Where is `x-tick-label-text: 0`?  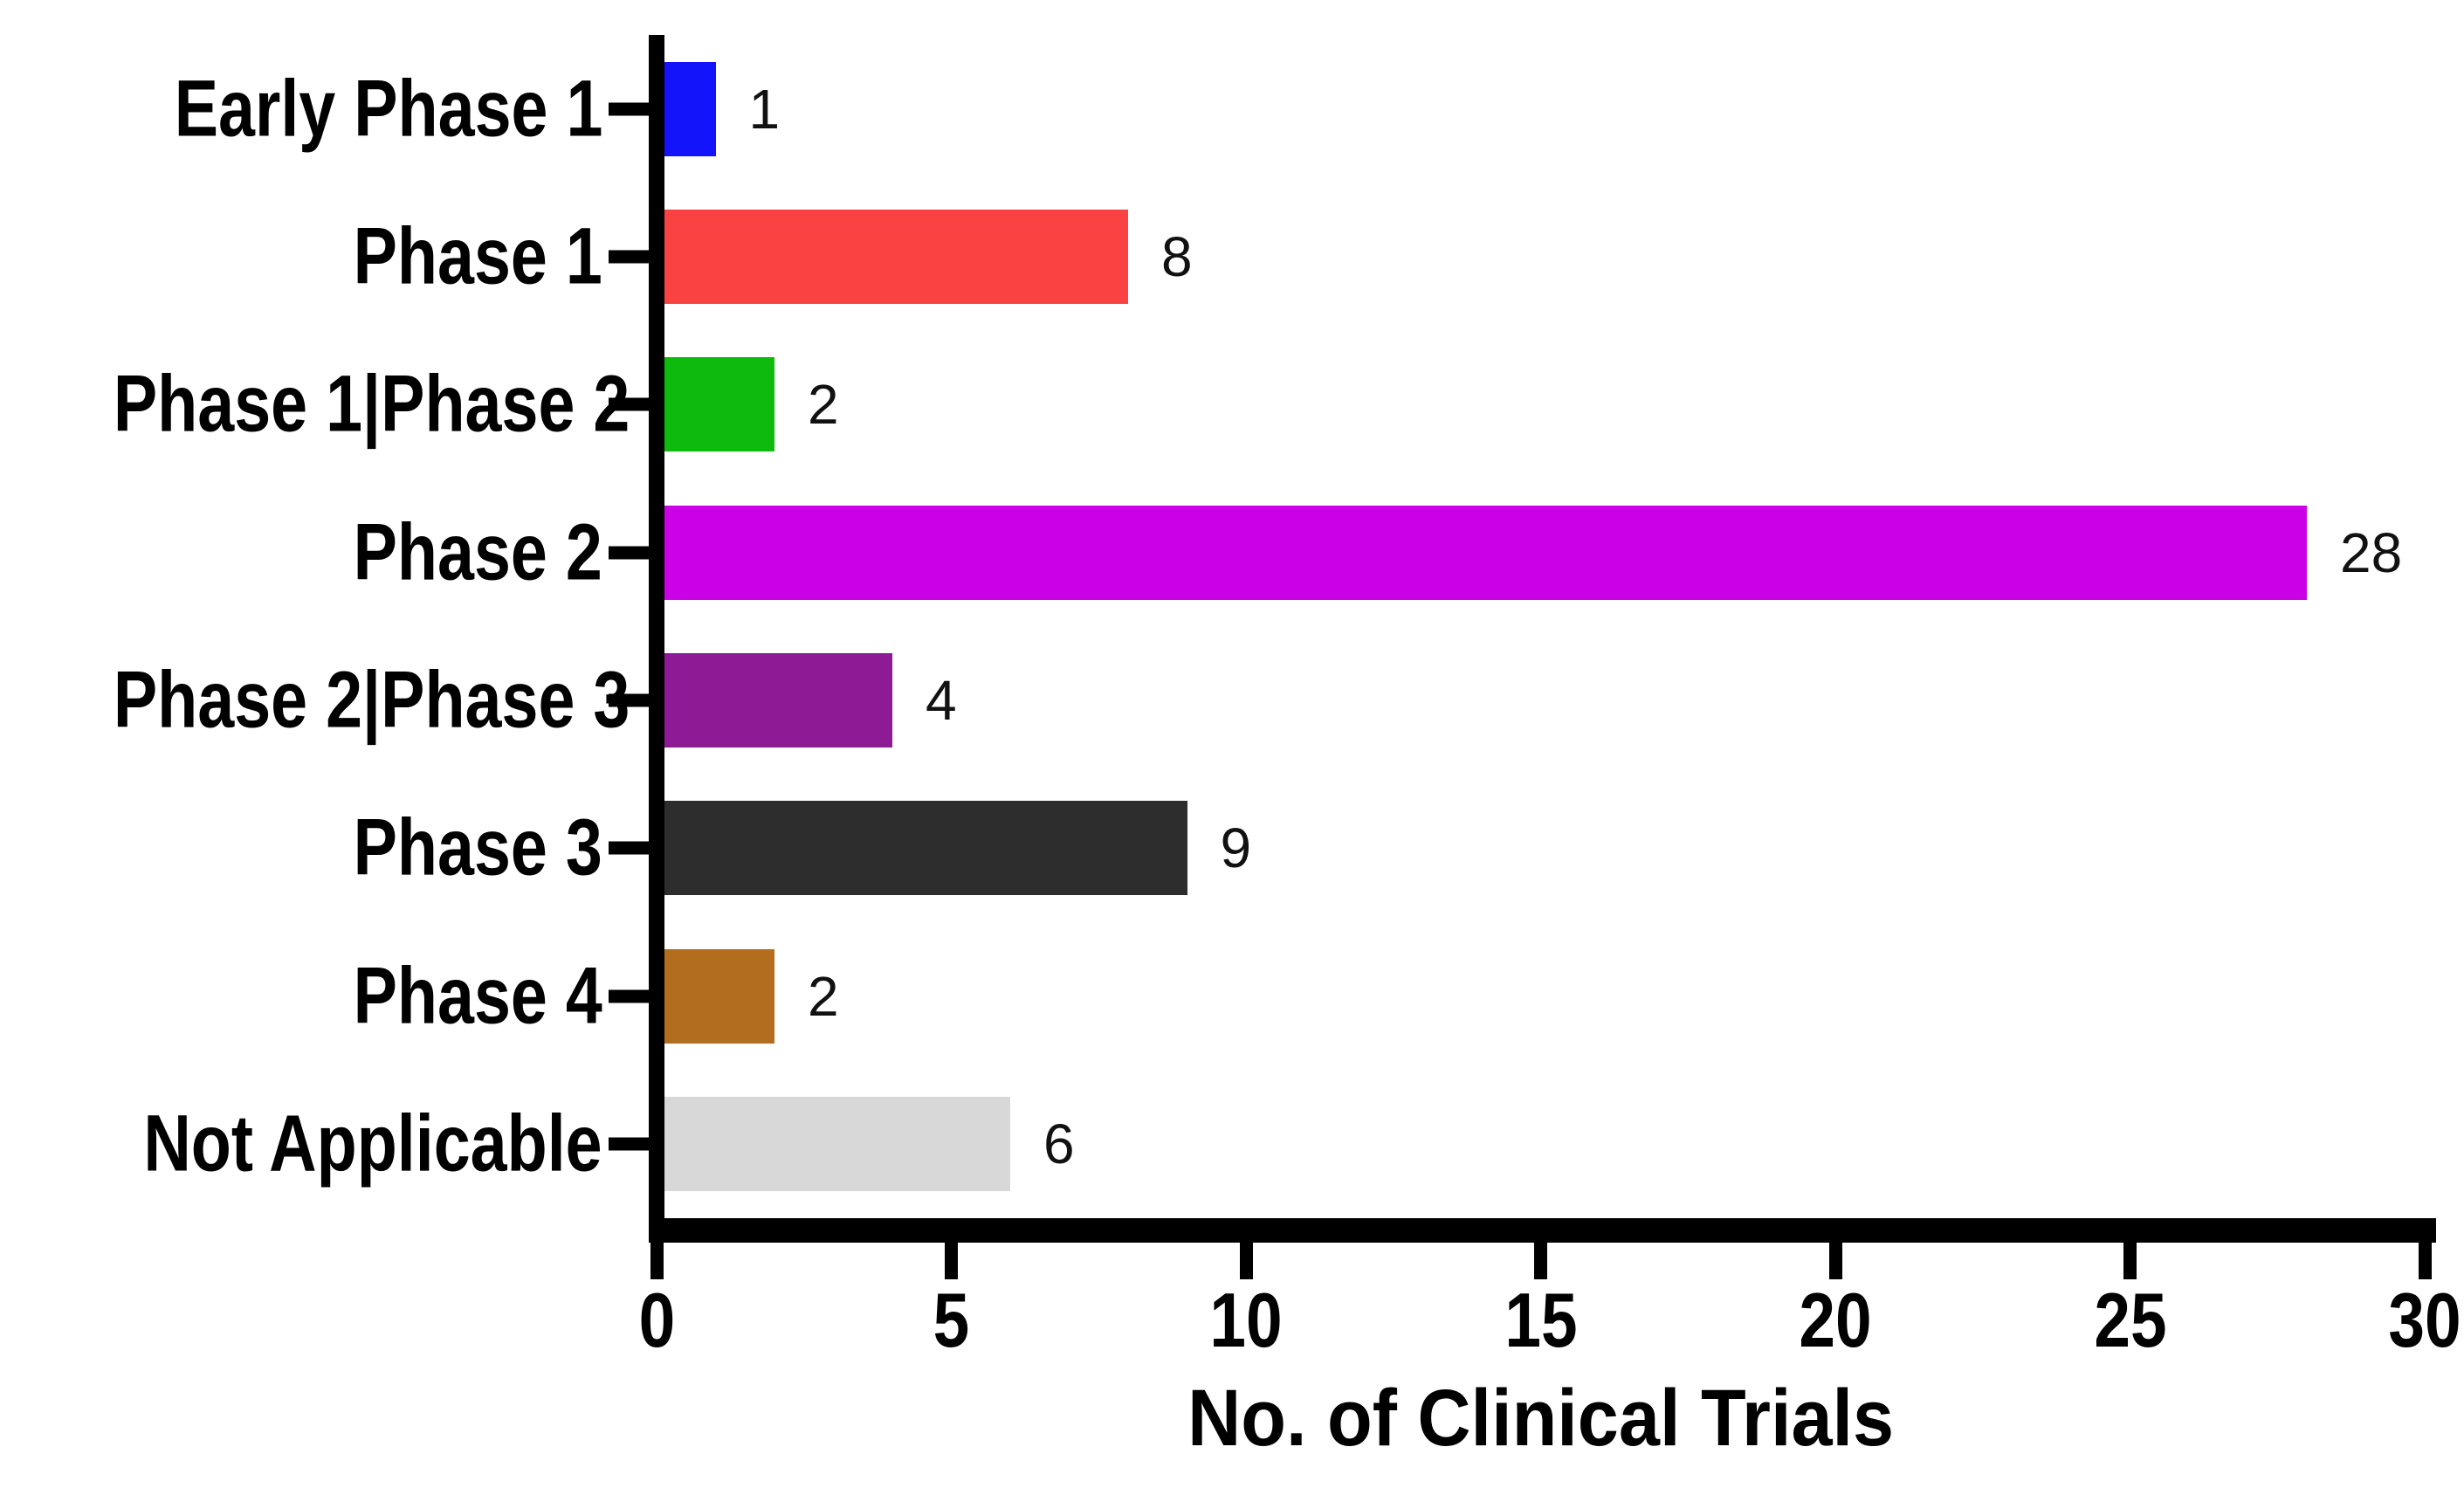
x-tick-label-text: 0 is located at coordinates (656, 1320).